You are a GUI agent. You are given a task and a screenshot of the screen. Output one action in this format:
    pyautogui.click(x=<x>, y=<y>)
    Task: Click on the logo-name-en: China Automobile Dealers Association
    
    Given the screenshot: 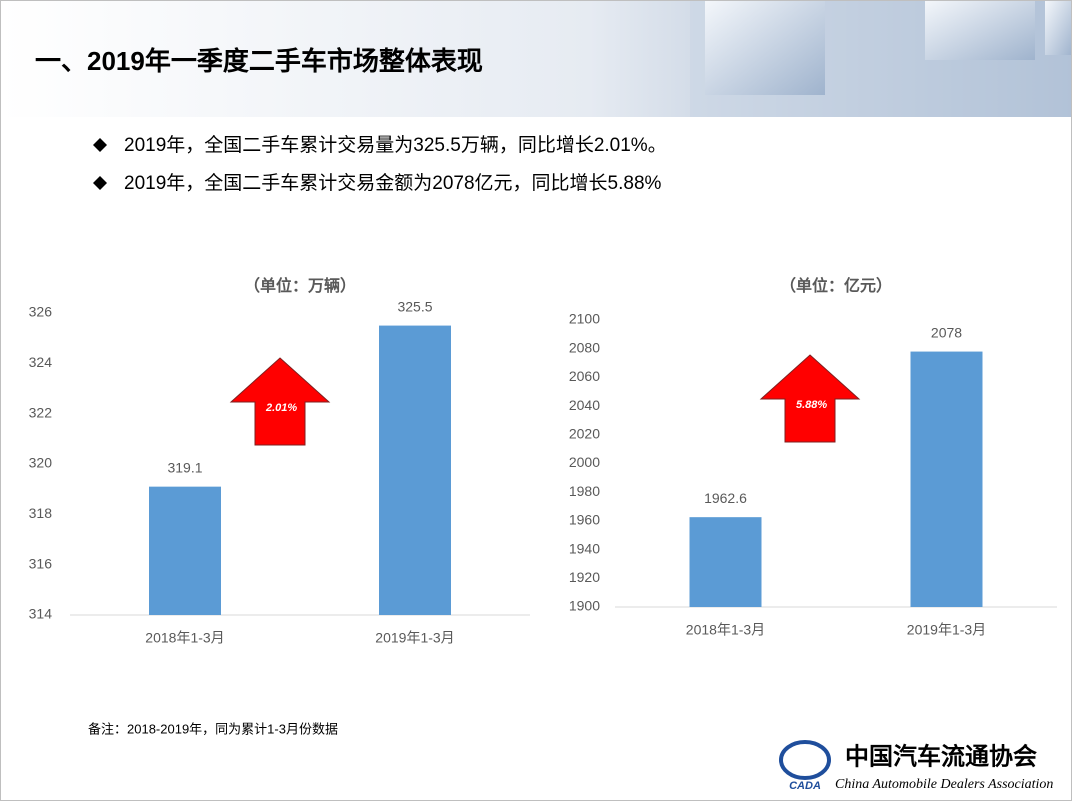 What is the action you would take?
    pyautogui.click(x=944, y=784)
    